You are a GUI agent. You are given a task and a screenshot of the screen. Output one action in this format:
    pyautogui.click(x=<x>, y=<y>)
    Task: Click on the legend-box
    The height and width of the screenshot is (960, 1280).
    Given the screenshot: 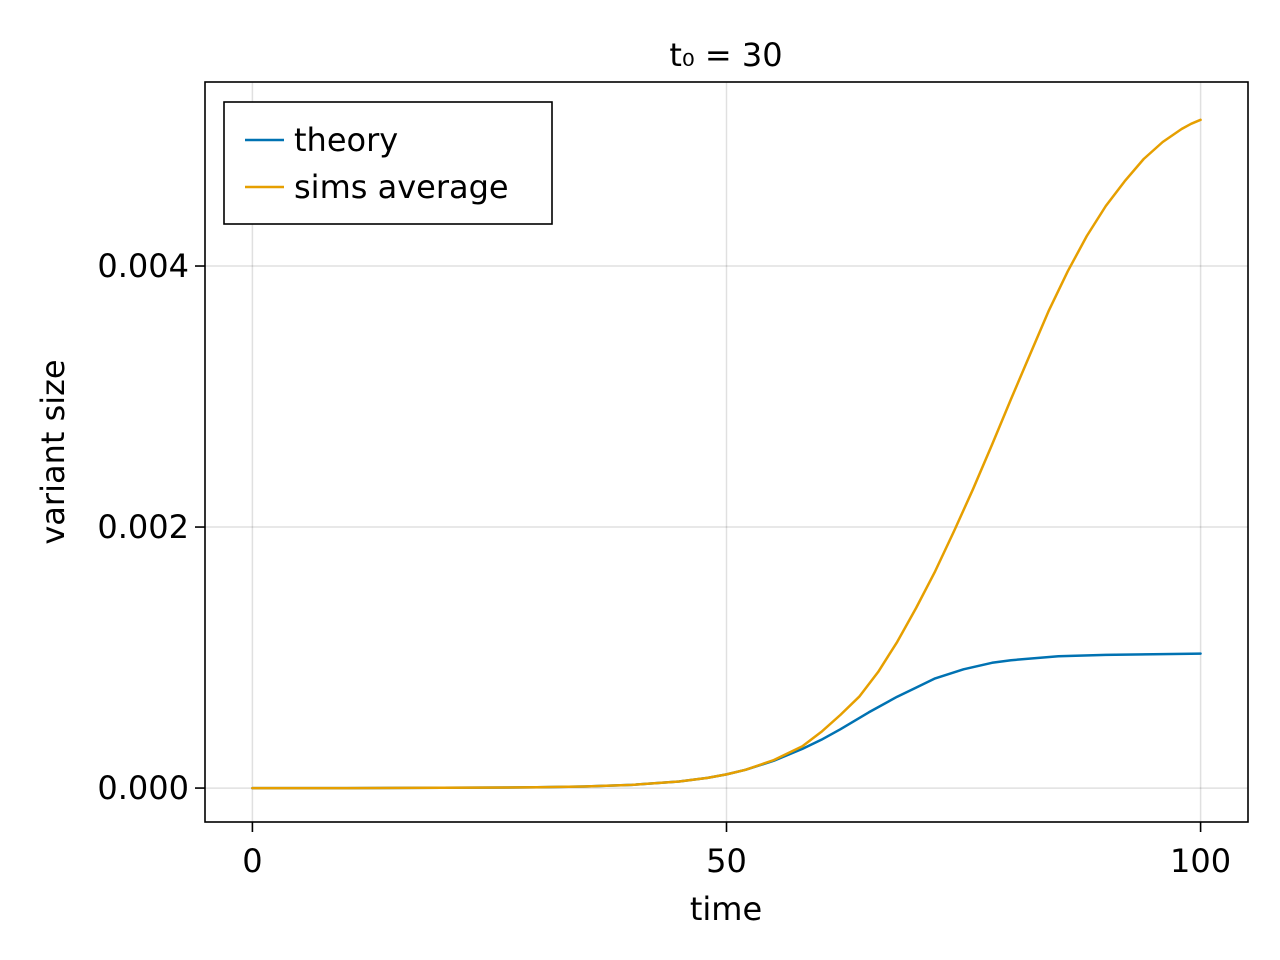 What is the action you would take?
    pyautogui.click(x=388, y=163)
    